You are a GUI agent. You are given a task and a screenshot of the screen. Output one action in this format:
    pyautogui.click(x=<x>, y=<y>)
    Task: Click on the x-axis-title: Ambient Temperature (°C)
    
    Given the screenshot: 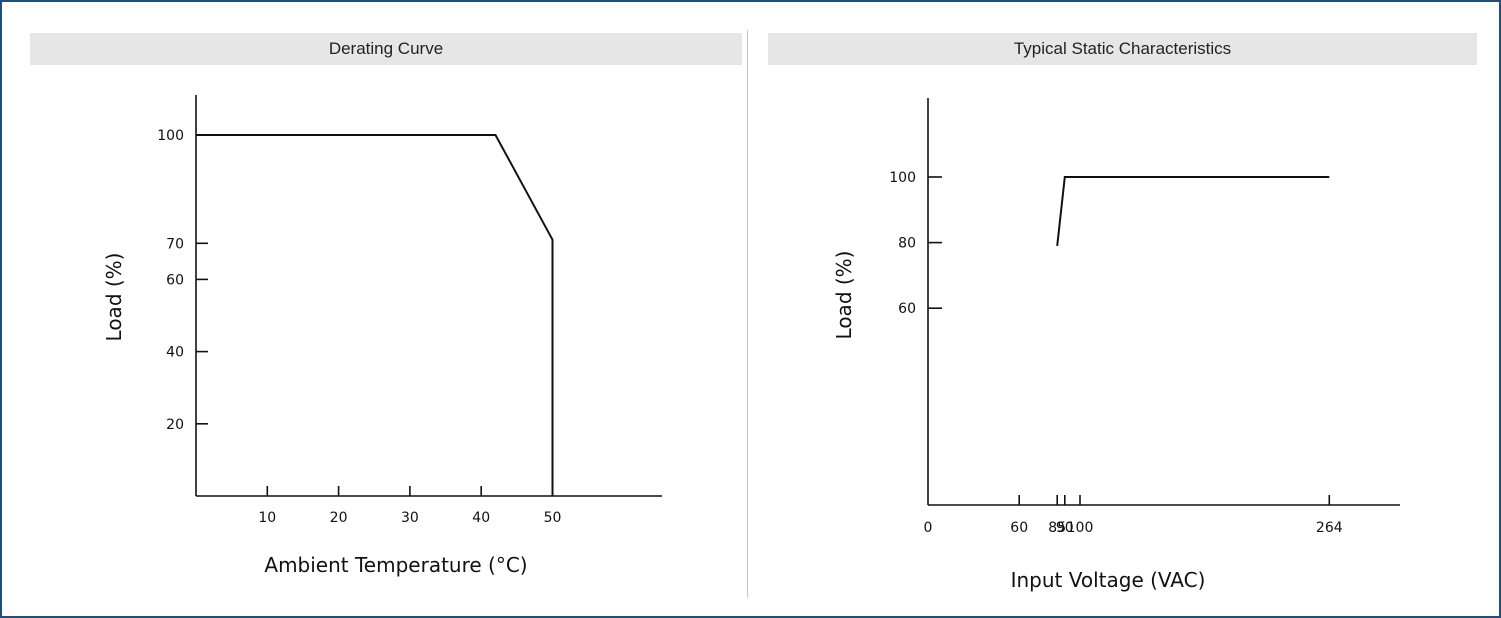 What is the action you would take?
    pyautogui.click(x=395, y=565)
    